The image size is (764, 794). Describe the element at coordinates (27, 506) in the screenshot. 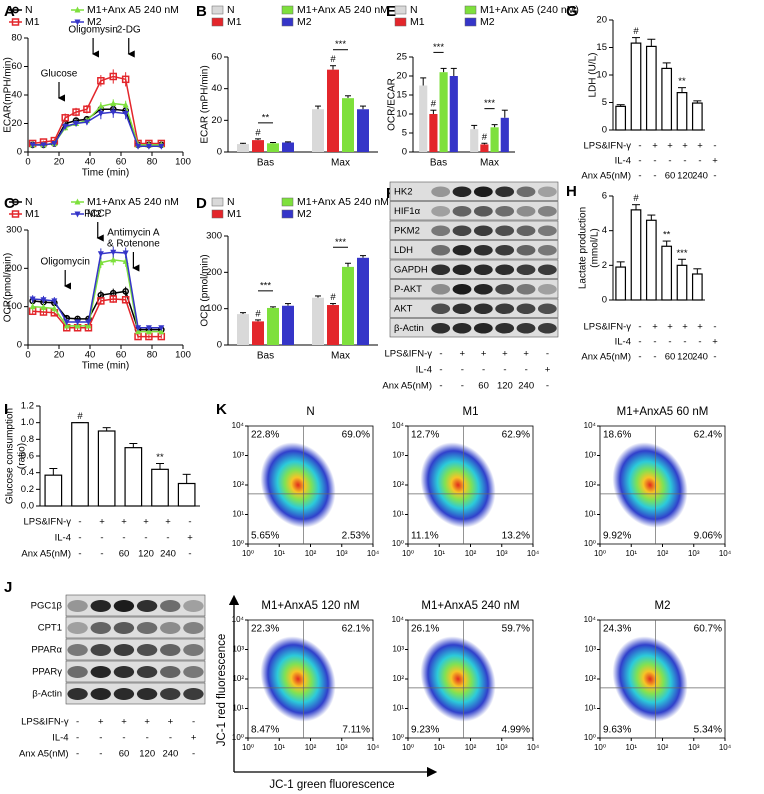

I see `y-tick-label: 0.0` at that location.